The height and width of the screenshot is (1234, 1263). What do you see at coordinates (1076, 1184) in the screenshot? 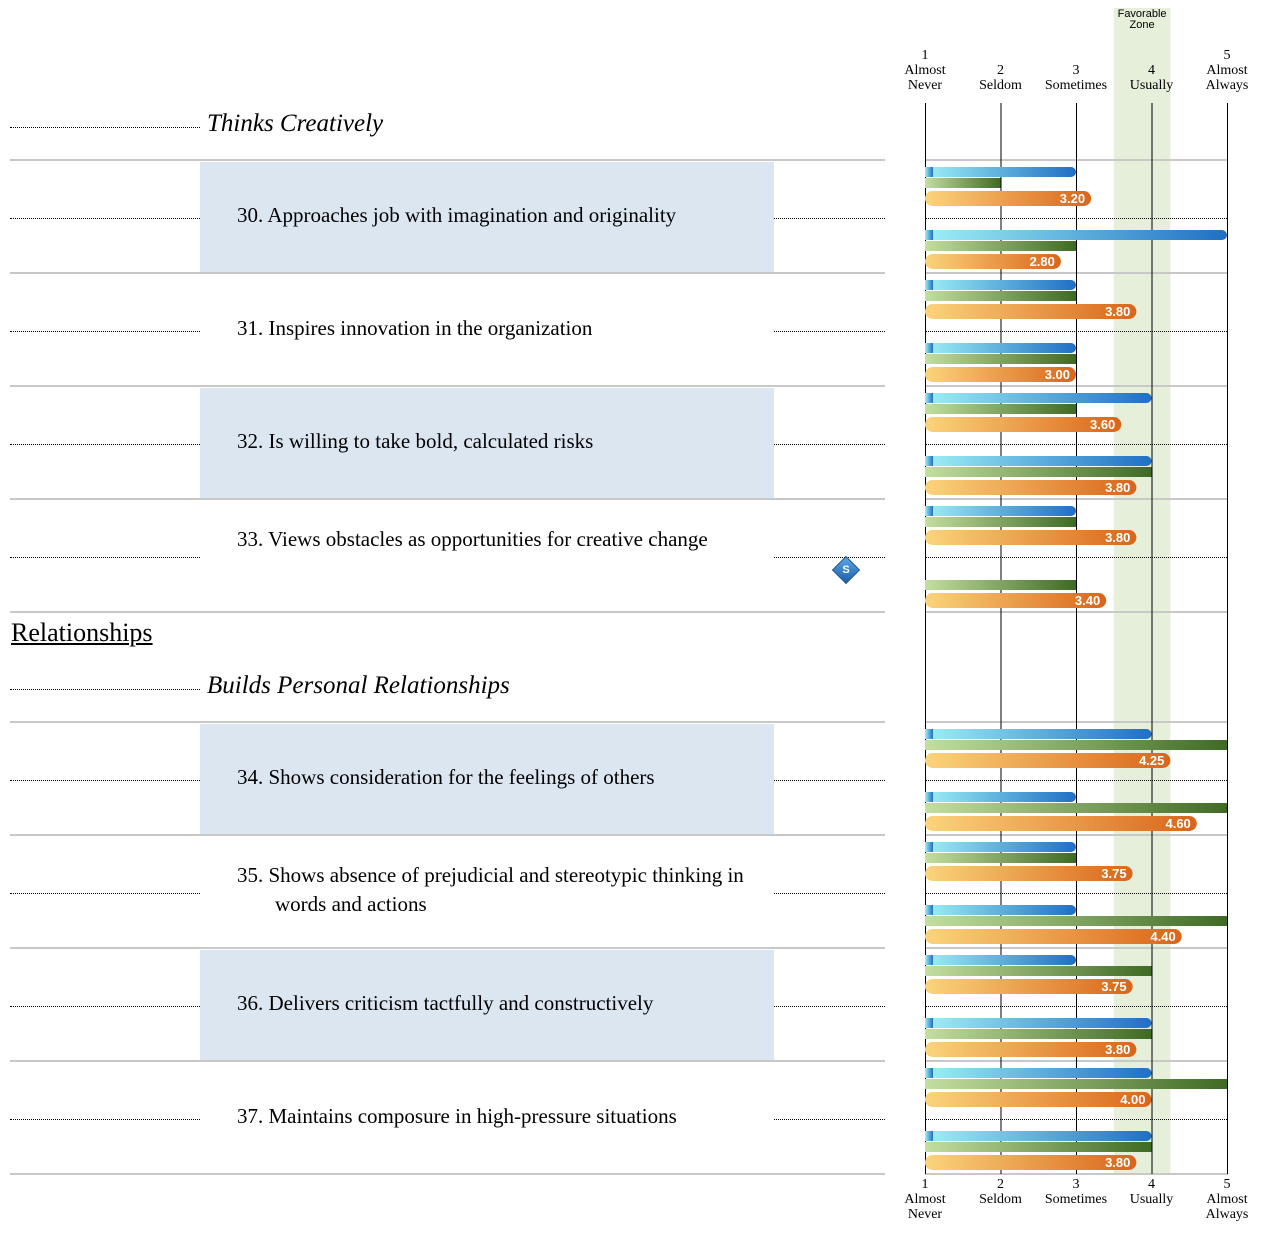
I see `scale-label-line: 3` at bounding box center [1076, 1184].